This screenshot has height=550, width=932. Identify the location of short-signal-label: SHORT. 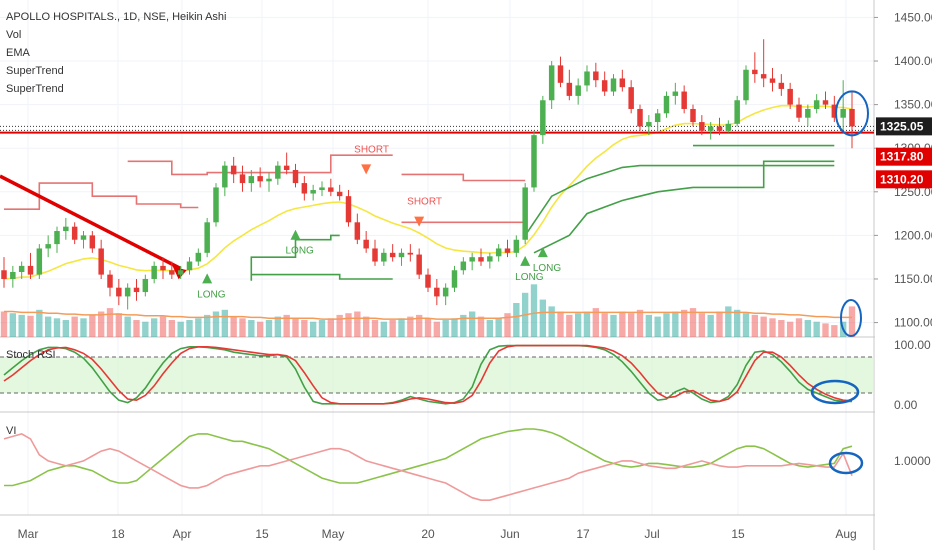
(424, 202).